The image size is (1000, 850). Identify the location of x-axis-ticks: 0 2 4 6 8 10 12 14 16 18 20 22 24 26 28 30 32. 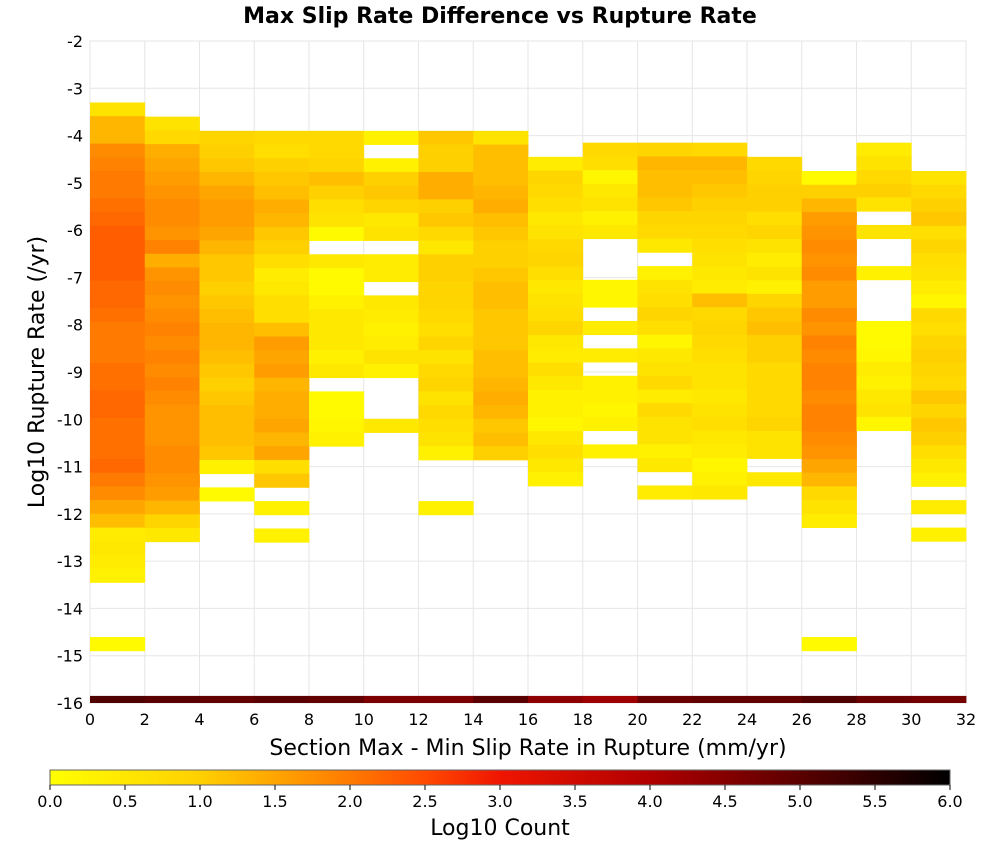
(530, 719).